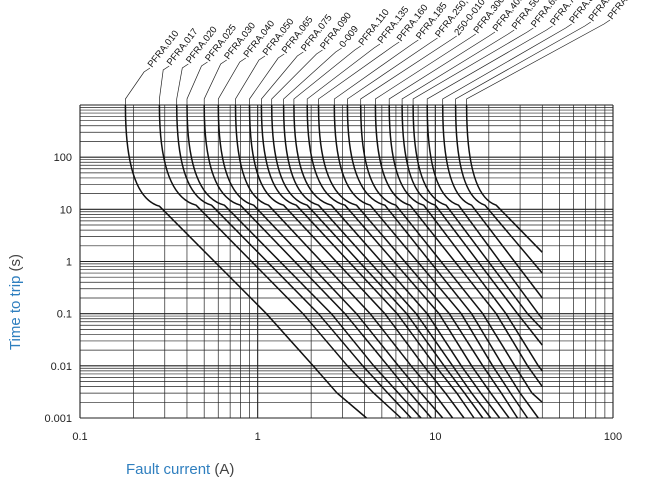  Describe the element at coordinates (258, 437) in the screenshot. I see `x-tick-label: 1` at that location.